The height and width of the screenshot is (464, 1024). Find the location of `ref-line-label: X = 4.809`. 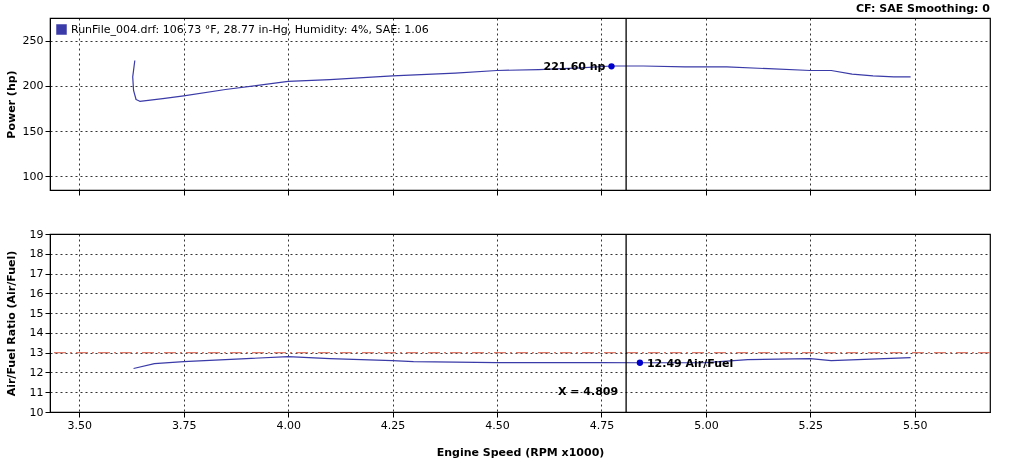

ref-line-label: X = 4.809 is located at coordinates (588, 391).